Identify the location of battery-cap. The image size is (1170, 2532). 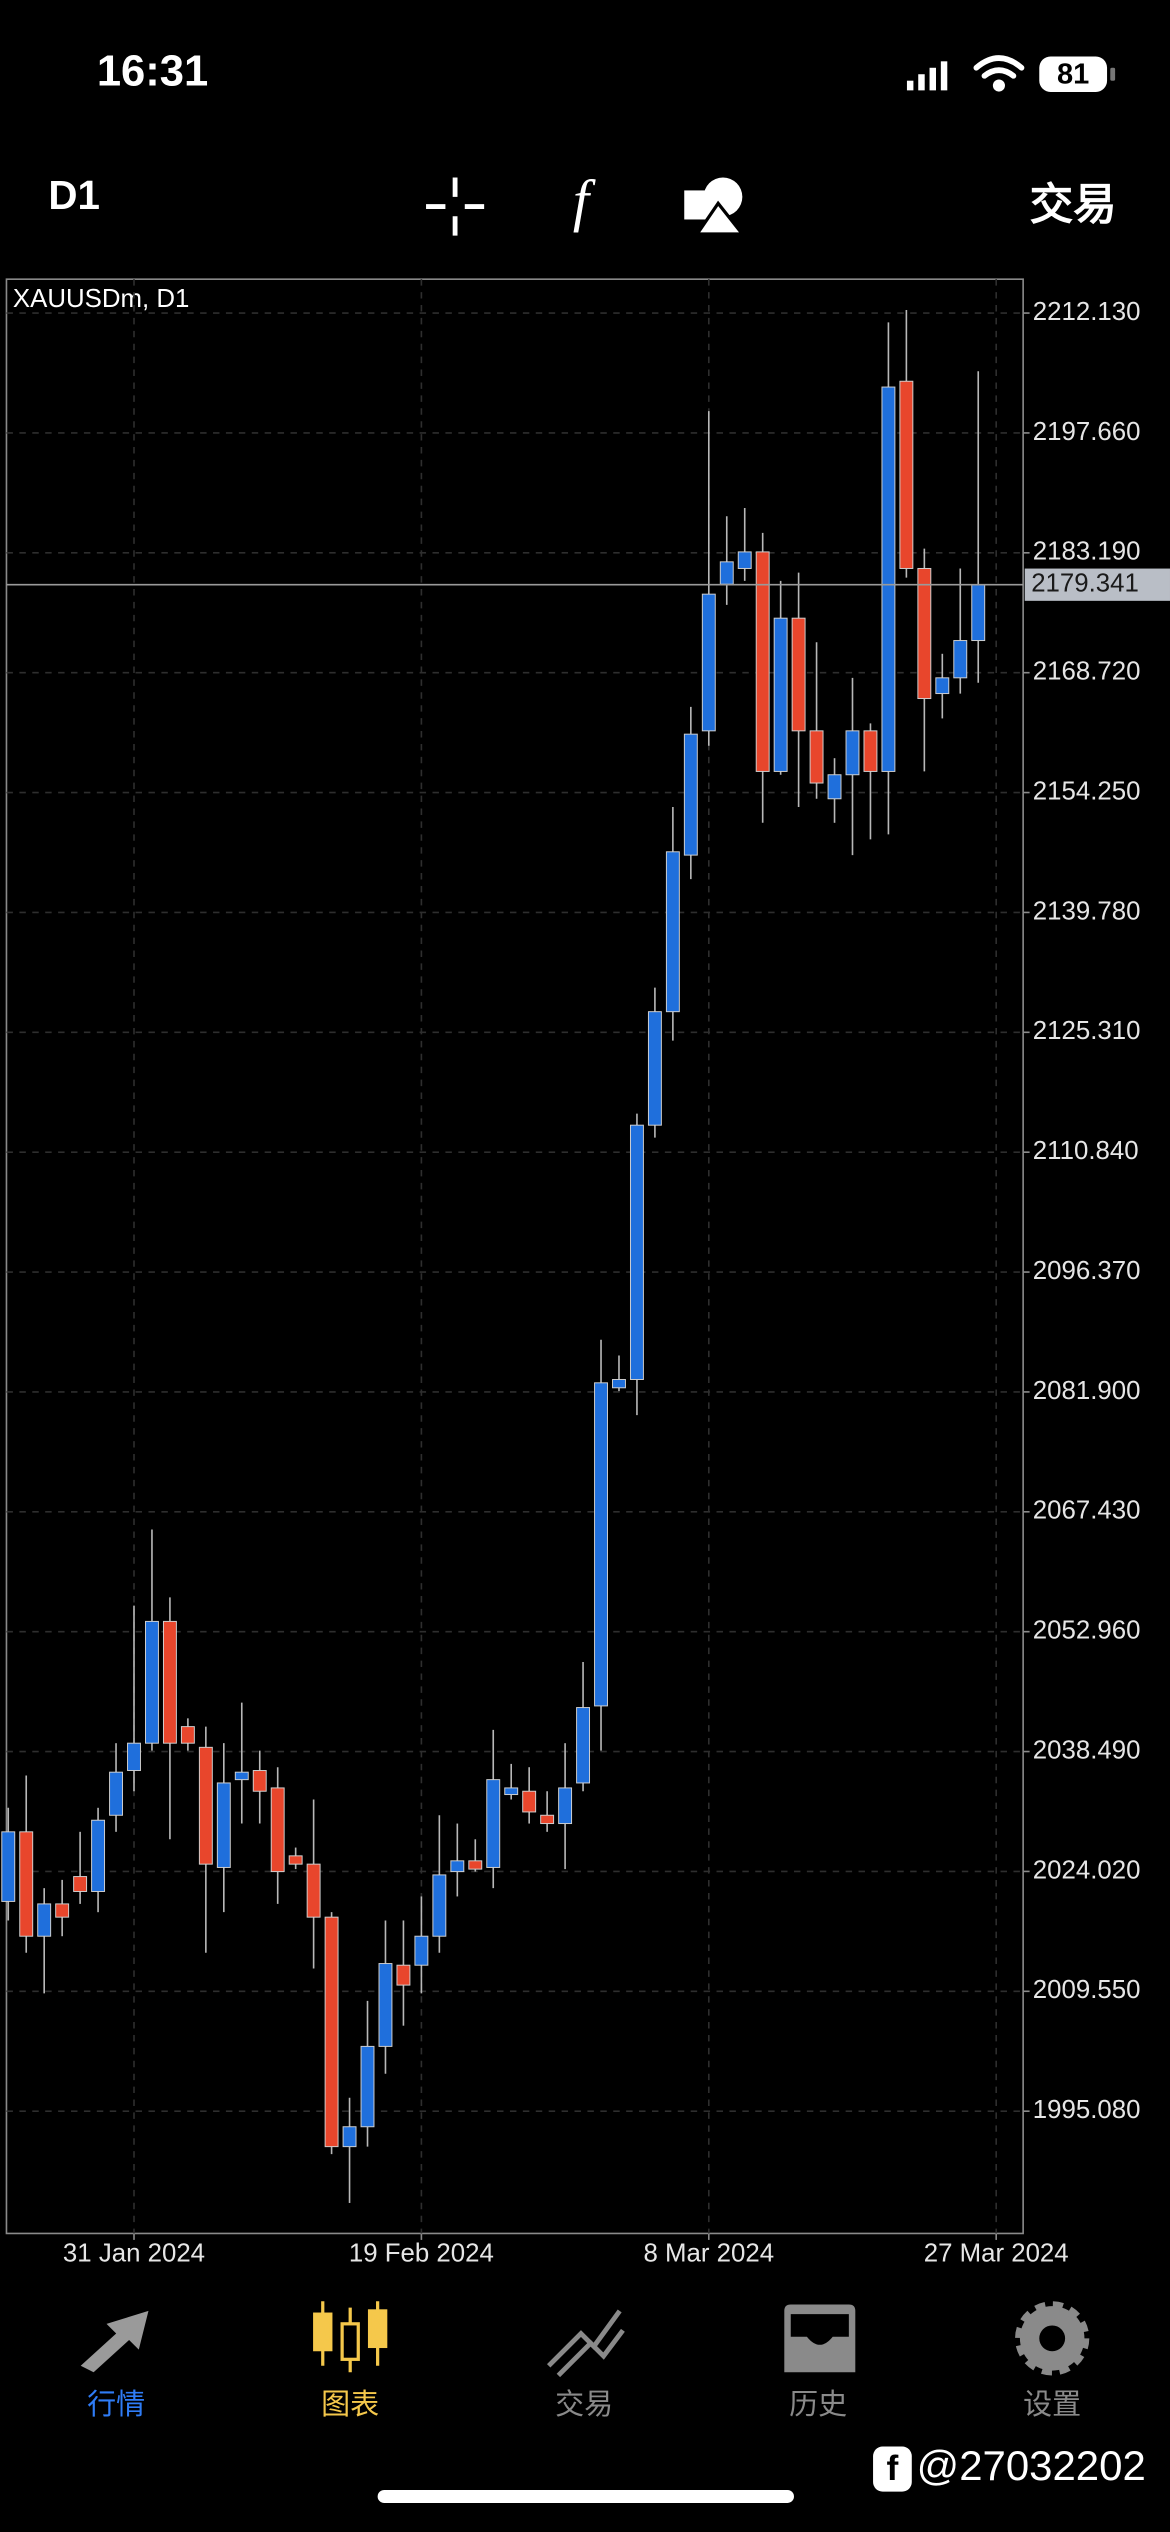
(1113, 74).